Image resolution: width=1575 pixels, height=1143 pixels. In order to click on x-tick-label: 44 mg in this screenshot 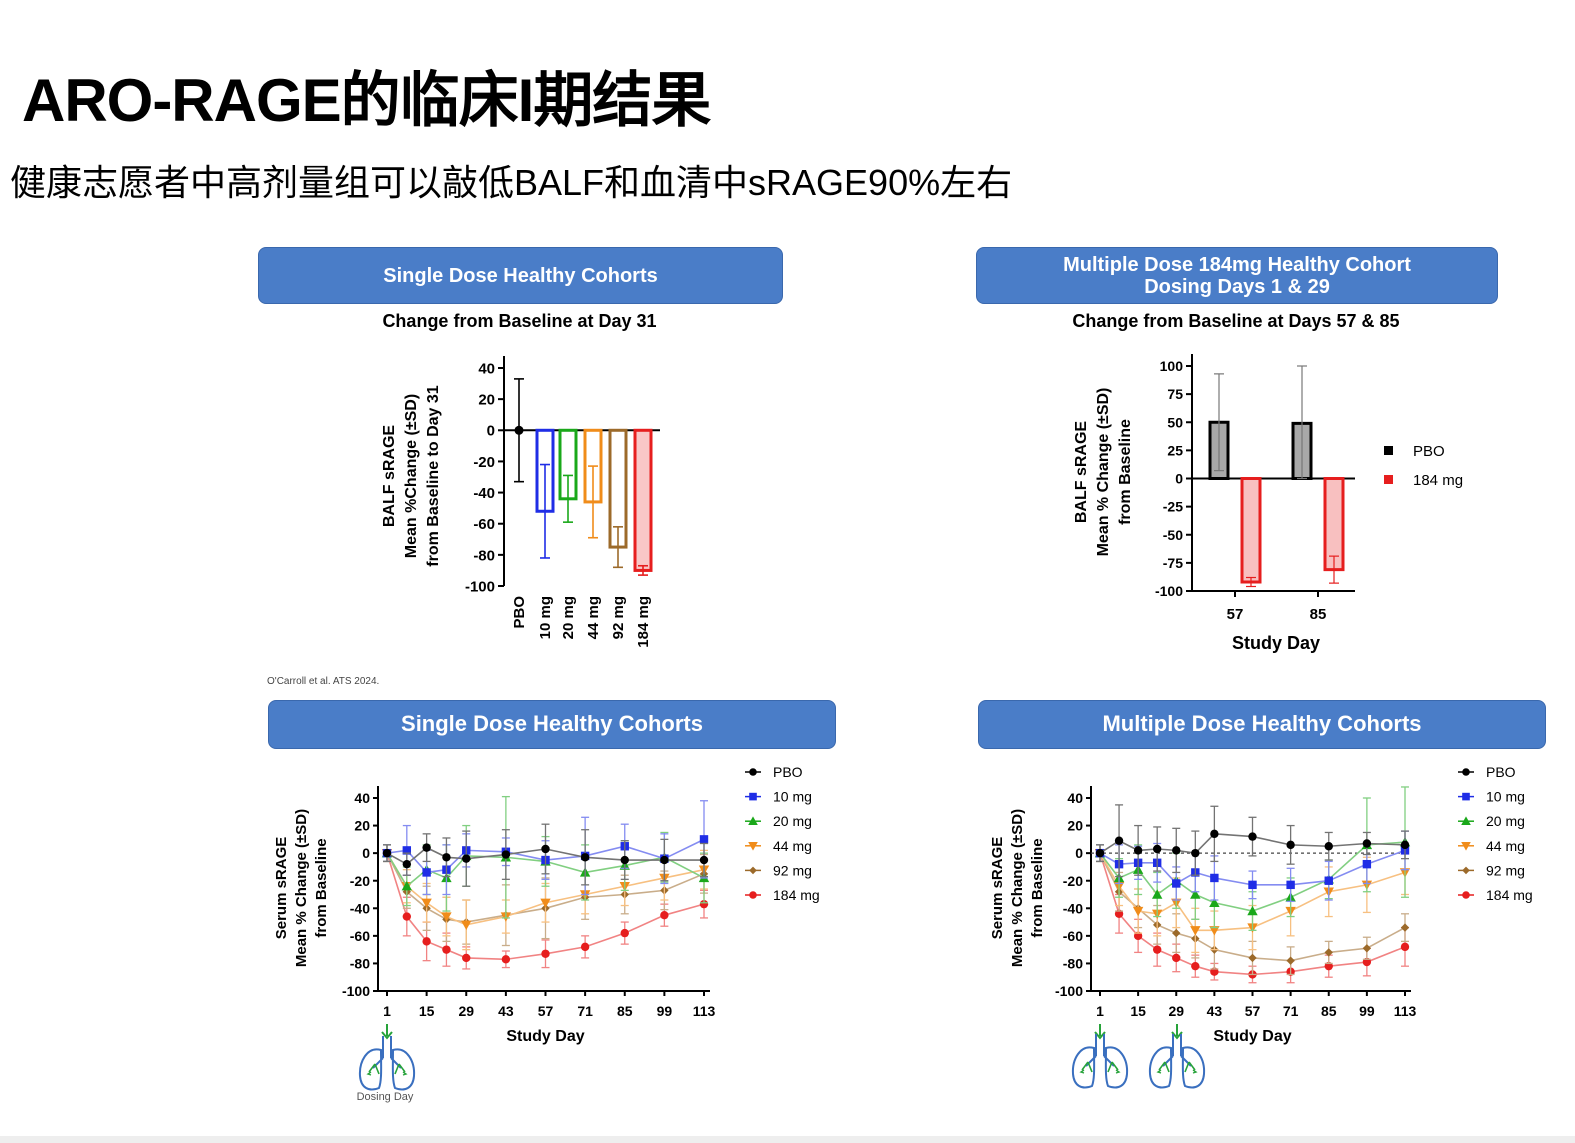, I will do `click(593, 617)`.